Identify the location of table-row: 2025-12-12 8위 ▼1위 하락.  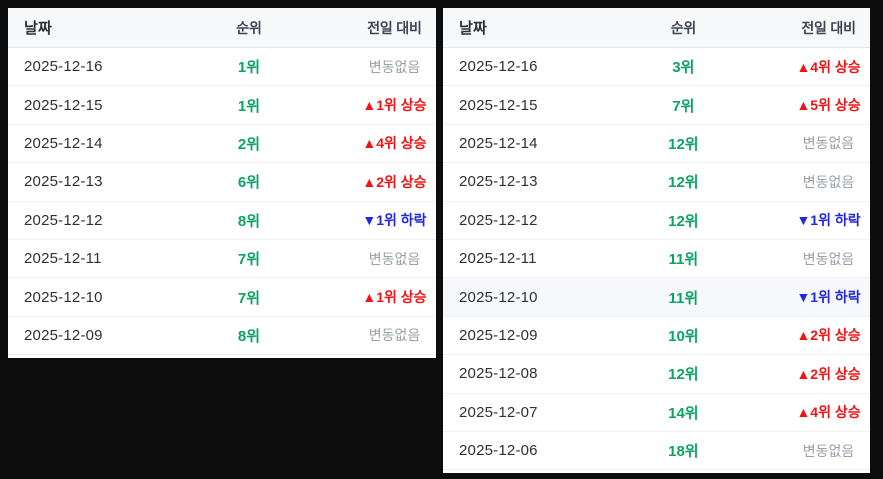
(222, 220).